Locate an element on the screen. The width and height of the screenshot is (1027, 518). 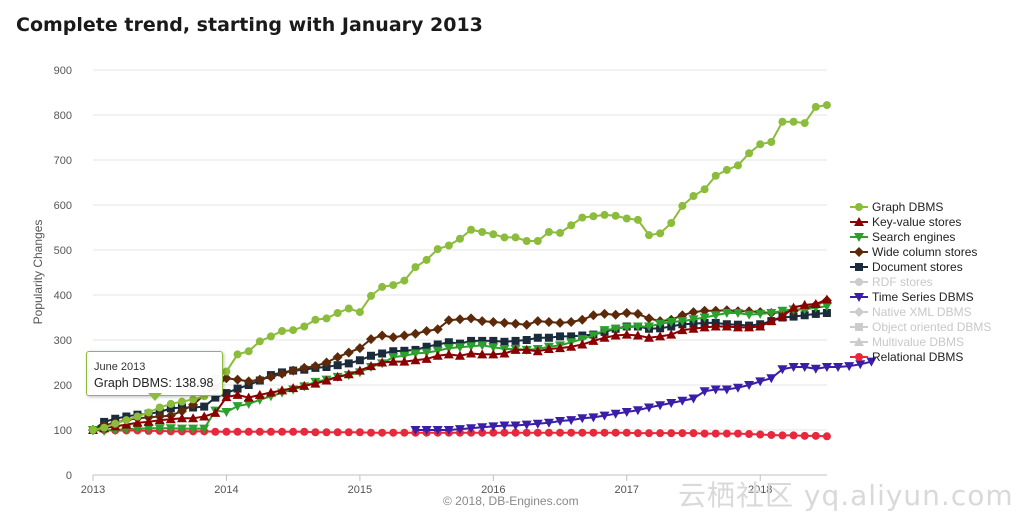
legend-item-object-oriented-dbms: Object oriented DBMS is located at coordinates (920, 326).